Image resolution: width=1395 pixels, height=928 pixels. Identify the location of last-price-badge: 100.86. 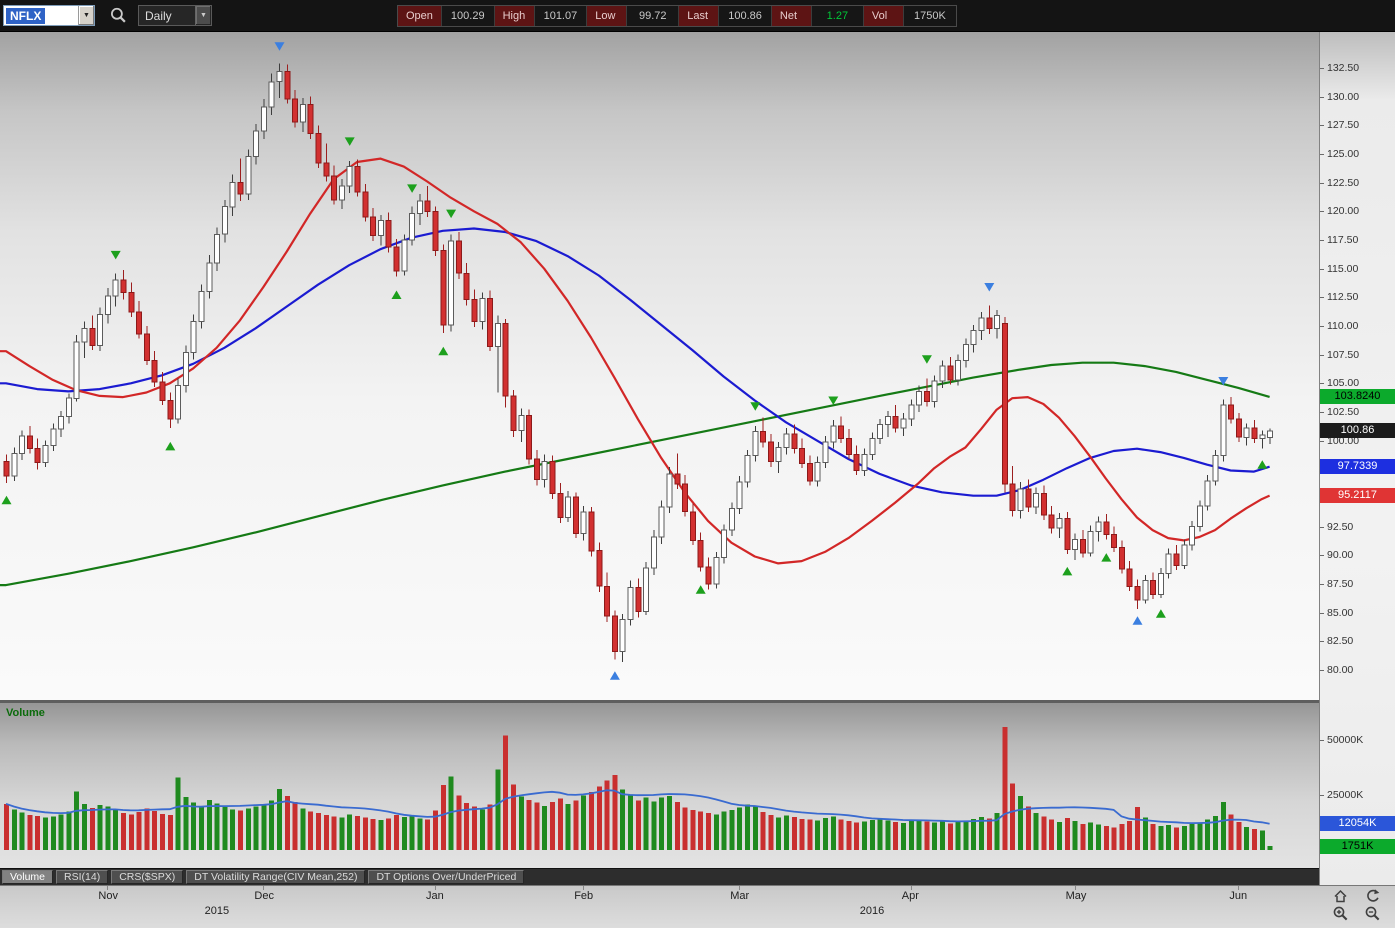
(1357, 431).